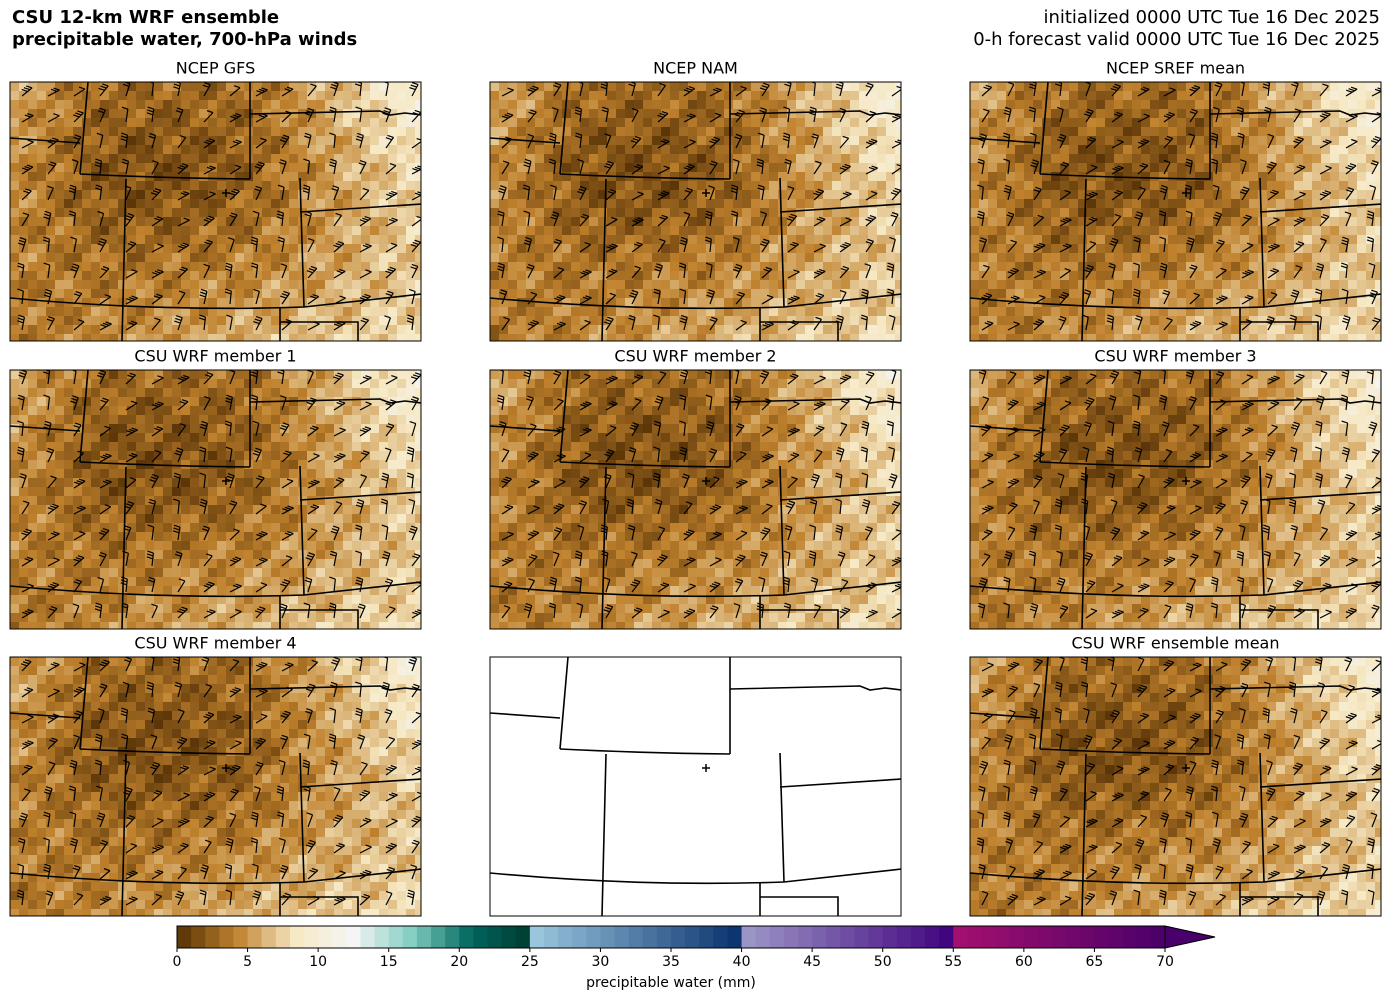  I want to click on map-panel: NCEP GFS, so click(217, 201).